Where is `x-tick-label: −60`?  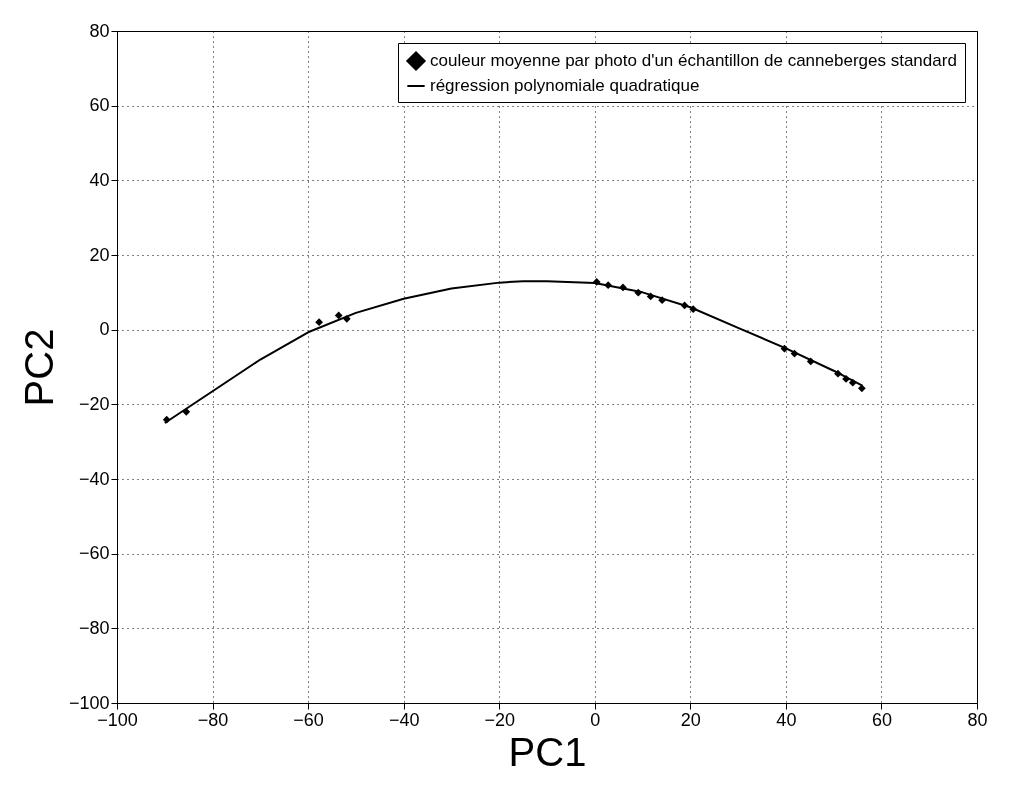
x-tick-label: −60 is located at coordinates (308, 719).